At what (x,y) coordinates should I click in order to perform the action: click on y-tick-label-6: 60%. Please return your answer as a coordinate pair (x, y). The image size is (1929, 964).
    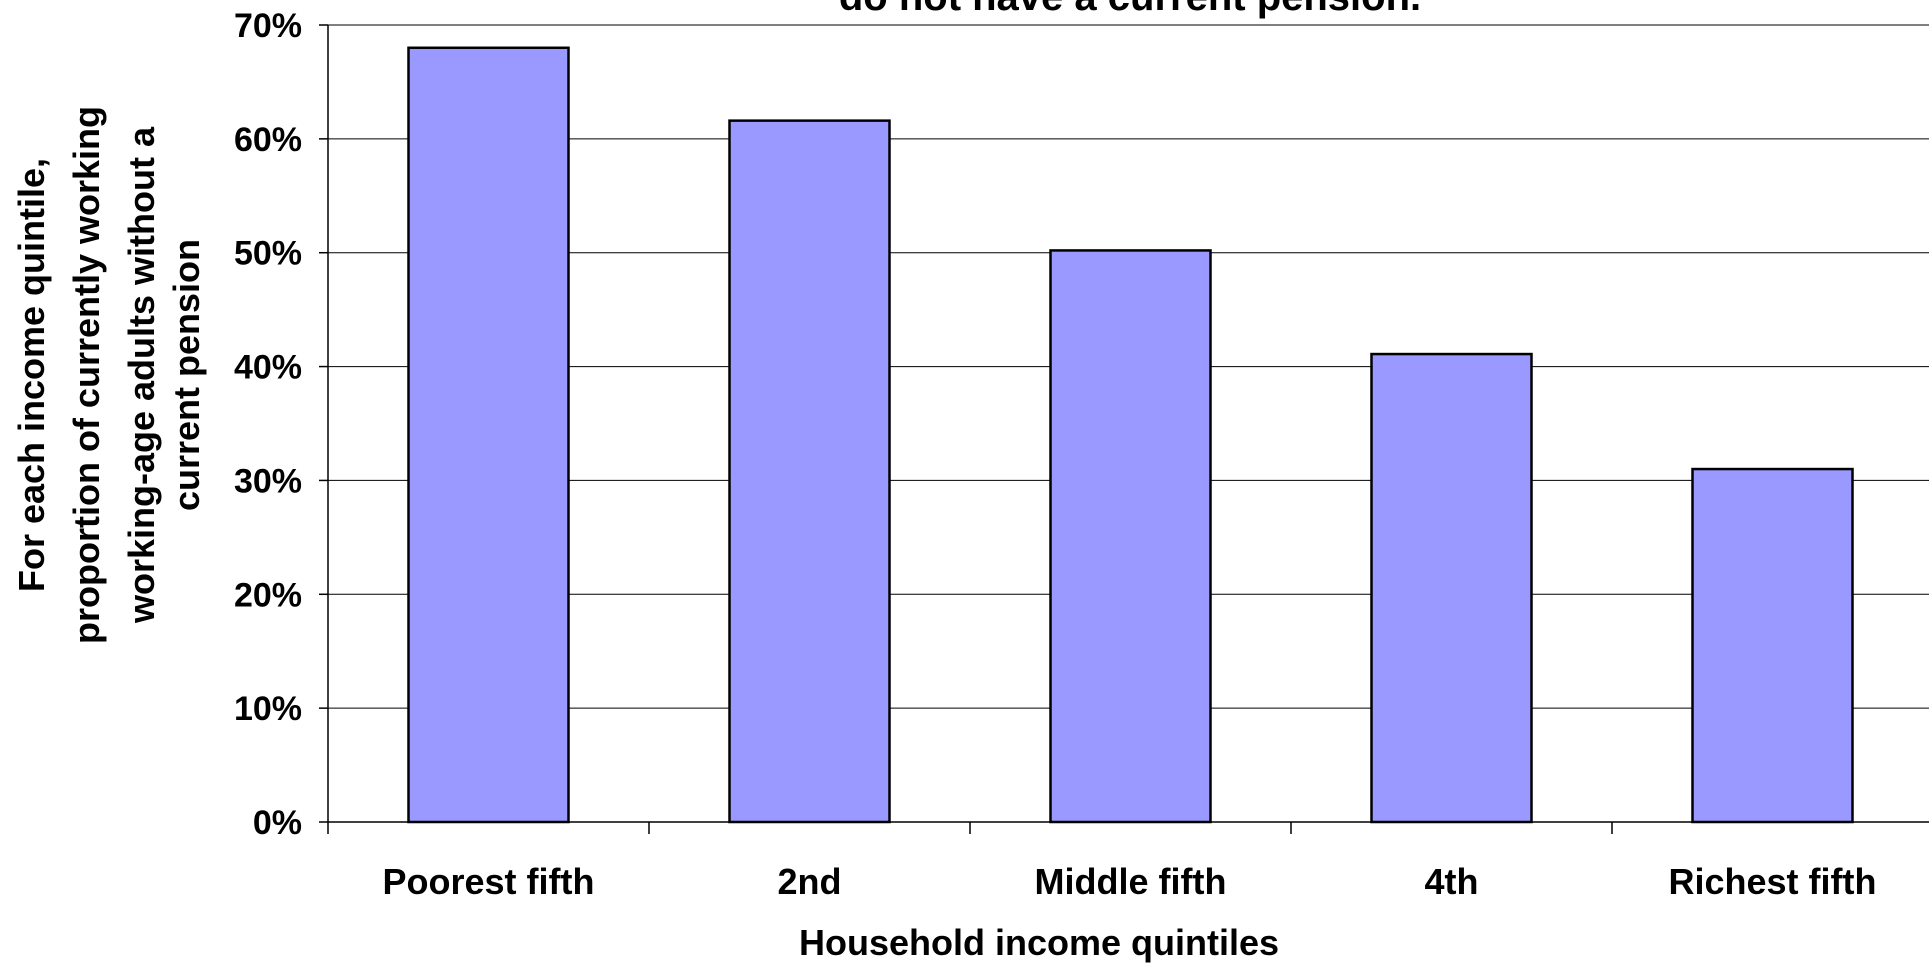
    Looking at the image, I should click on (268, 140).